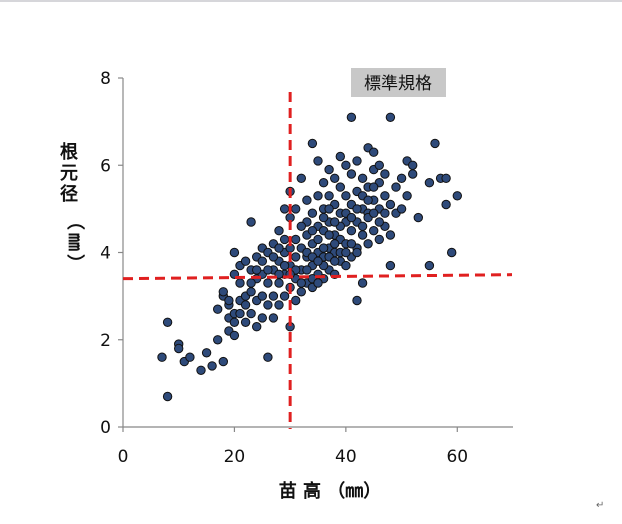 The height and width of the screenshot is (524, 622). Describe the element at coordinates (105, 166) in the screenshot. I see `y-tick-label: 6` at that location.